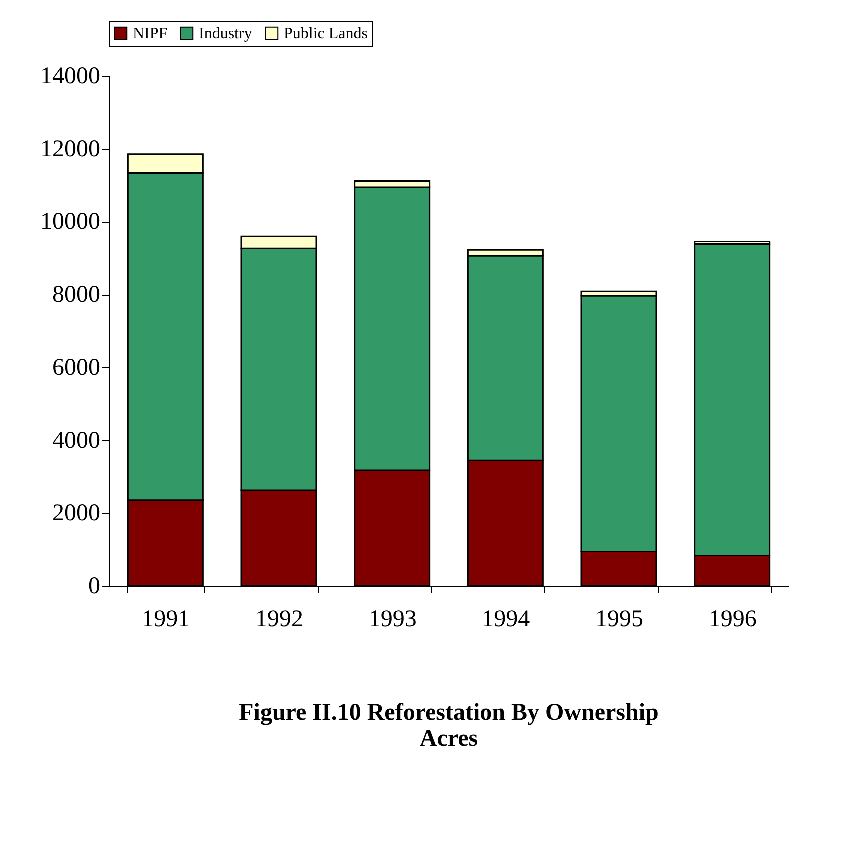  What do you see at coordinates (620, 619) in the screenshot?
I see `x-tick-label: 1995` at bounding box center [620, 619].